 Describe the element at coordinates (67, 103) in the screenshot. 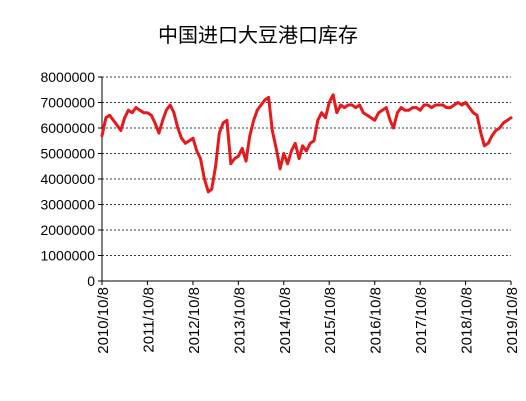

I see `y-tick-label: 7000000` at that location.